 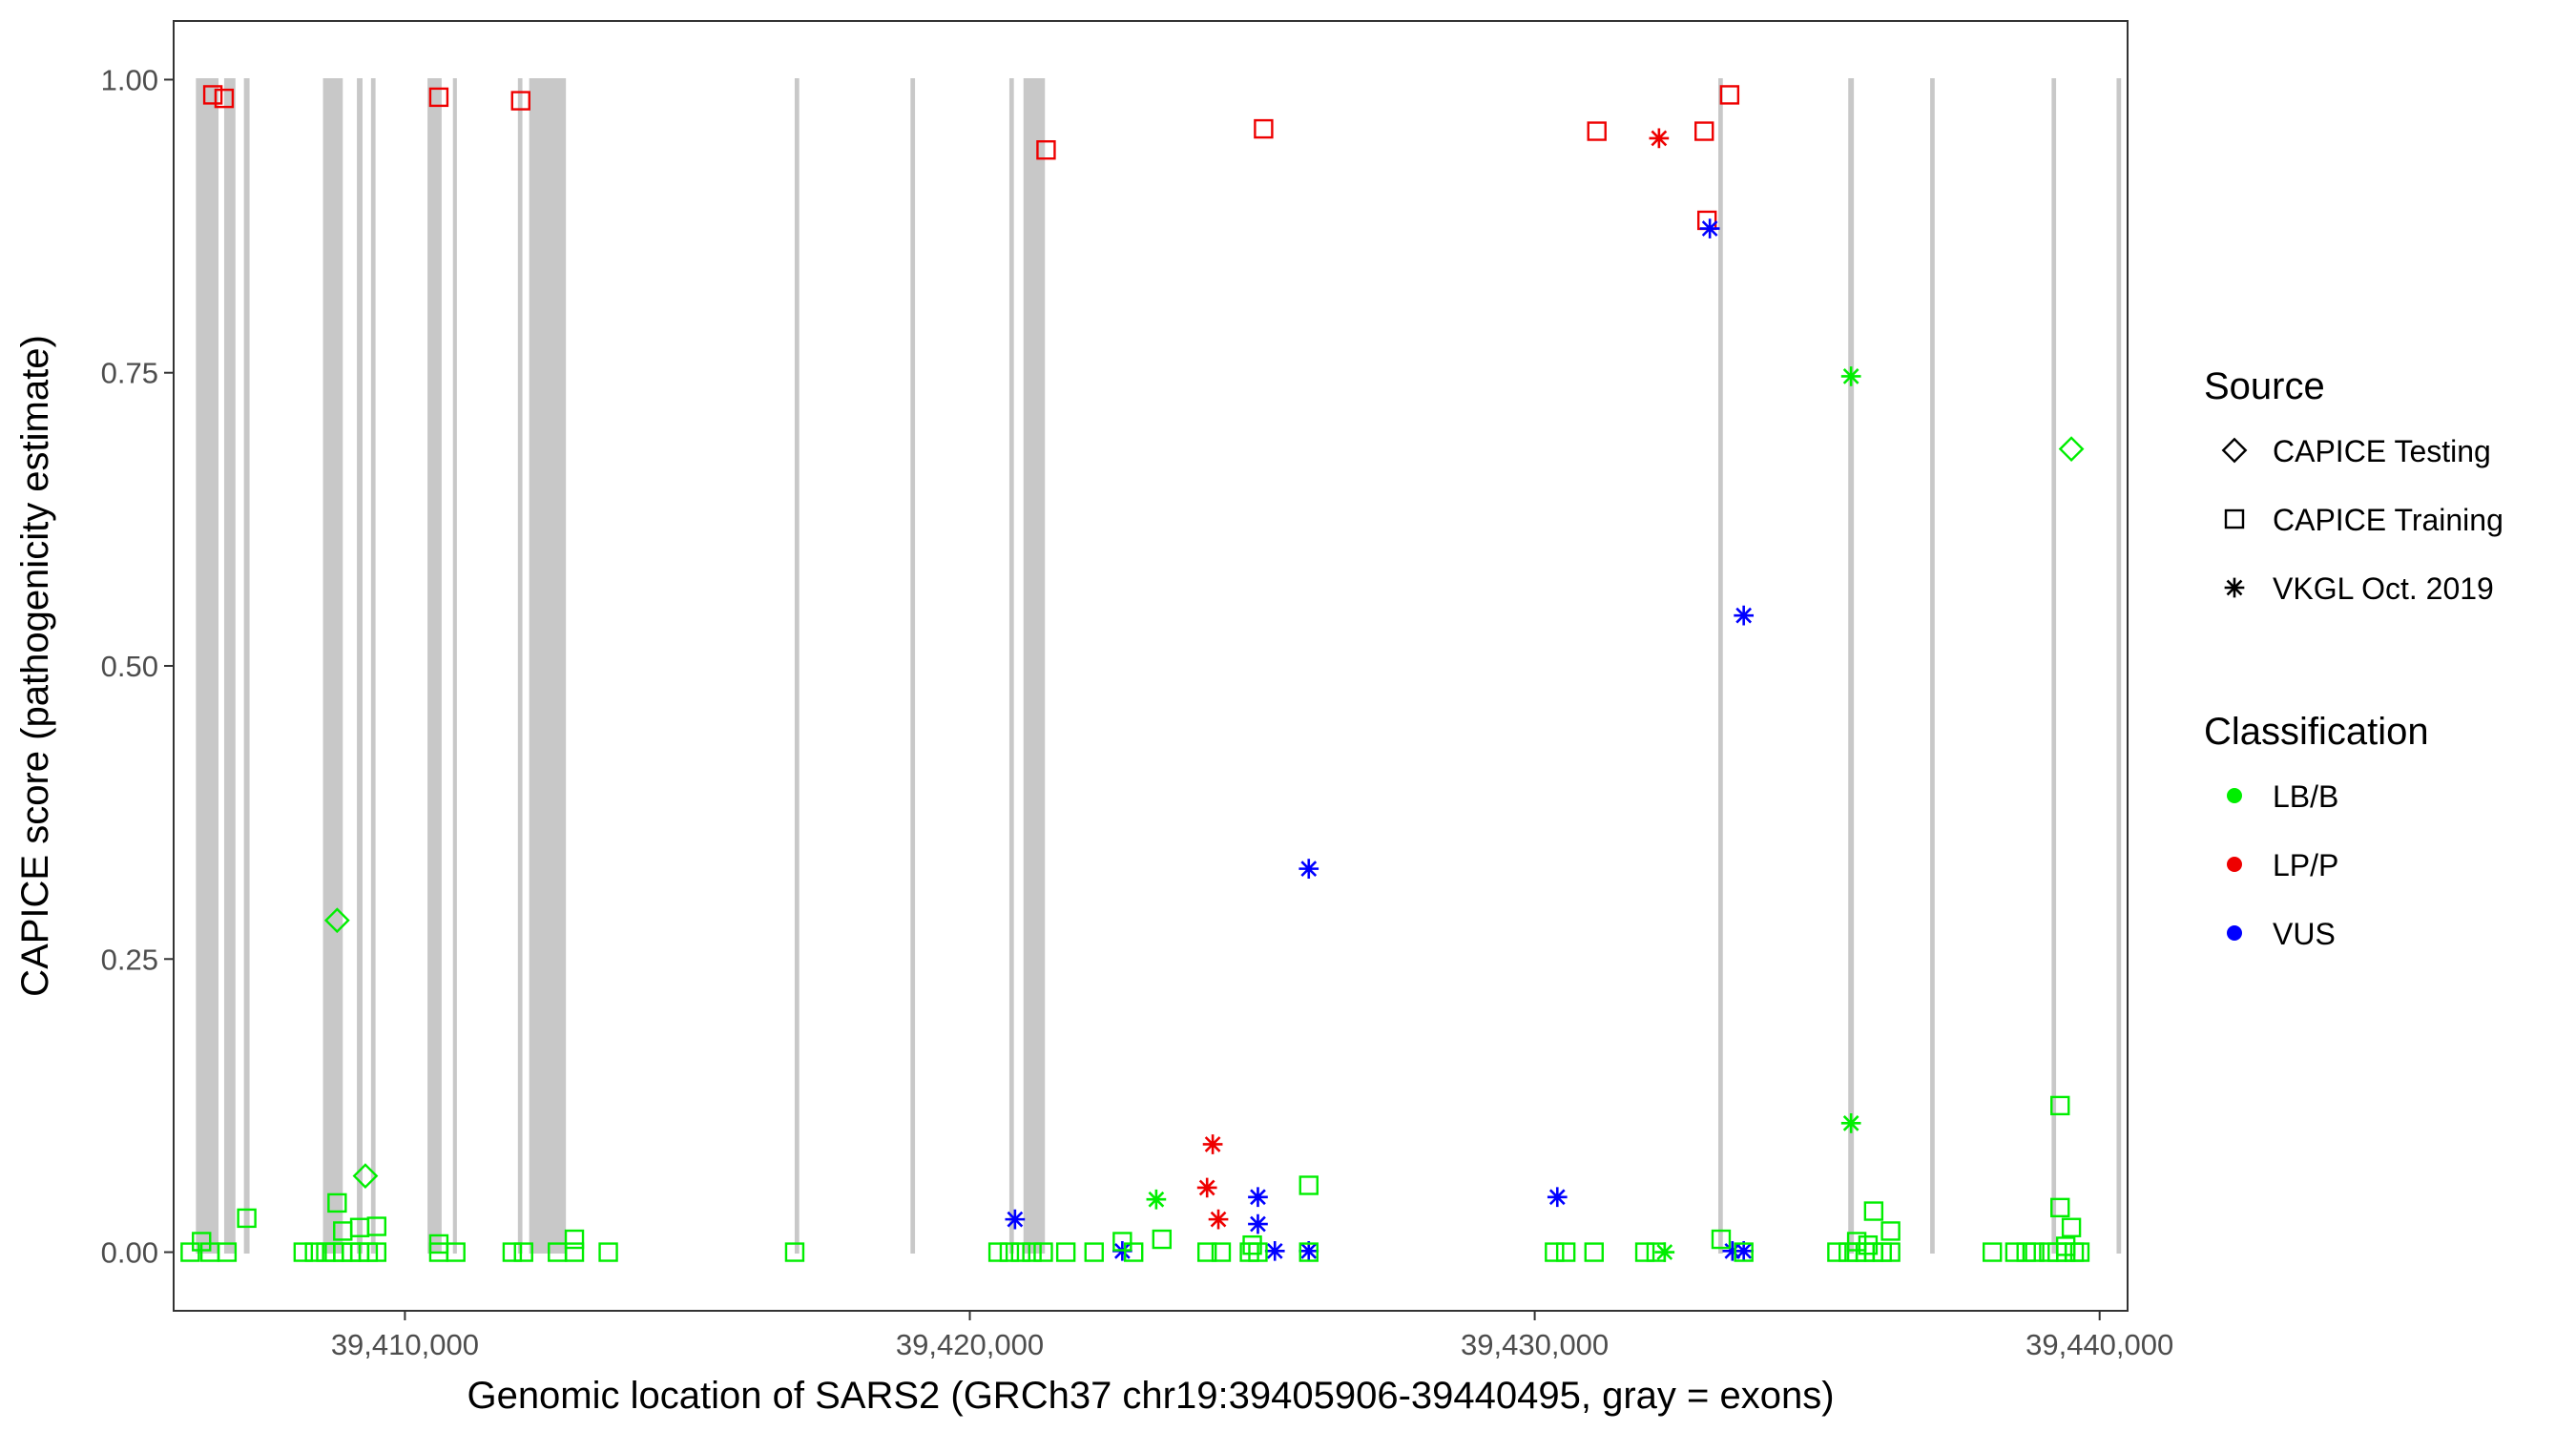 I want to click on x-tick-label: 39,430,000, so click(x=1535, y=1344).